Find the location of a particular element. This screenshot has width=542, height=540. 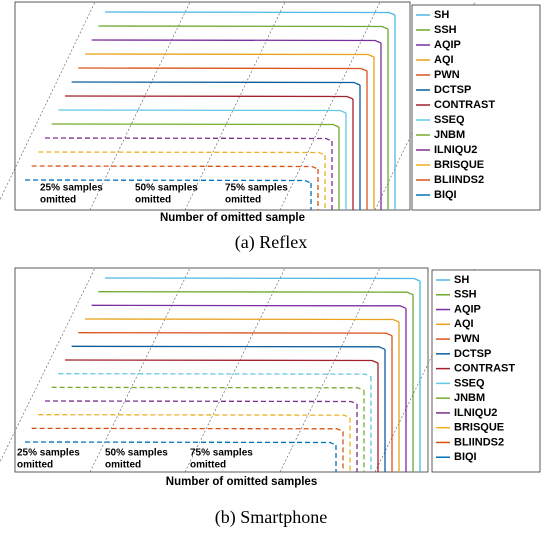

caption: (b) Smartphone is located at coordinates (271, 517).